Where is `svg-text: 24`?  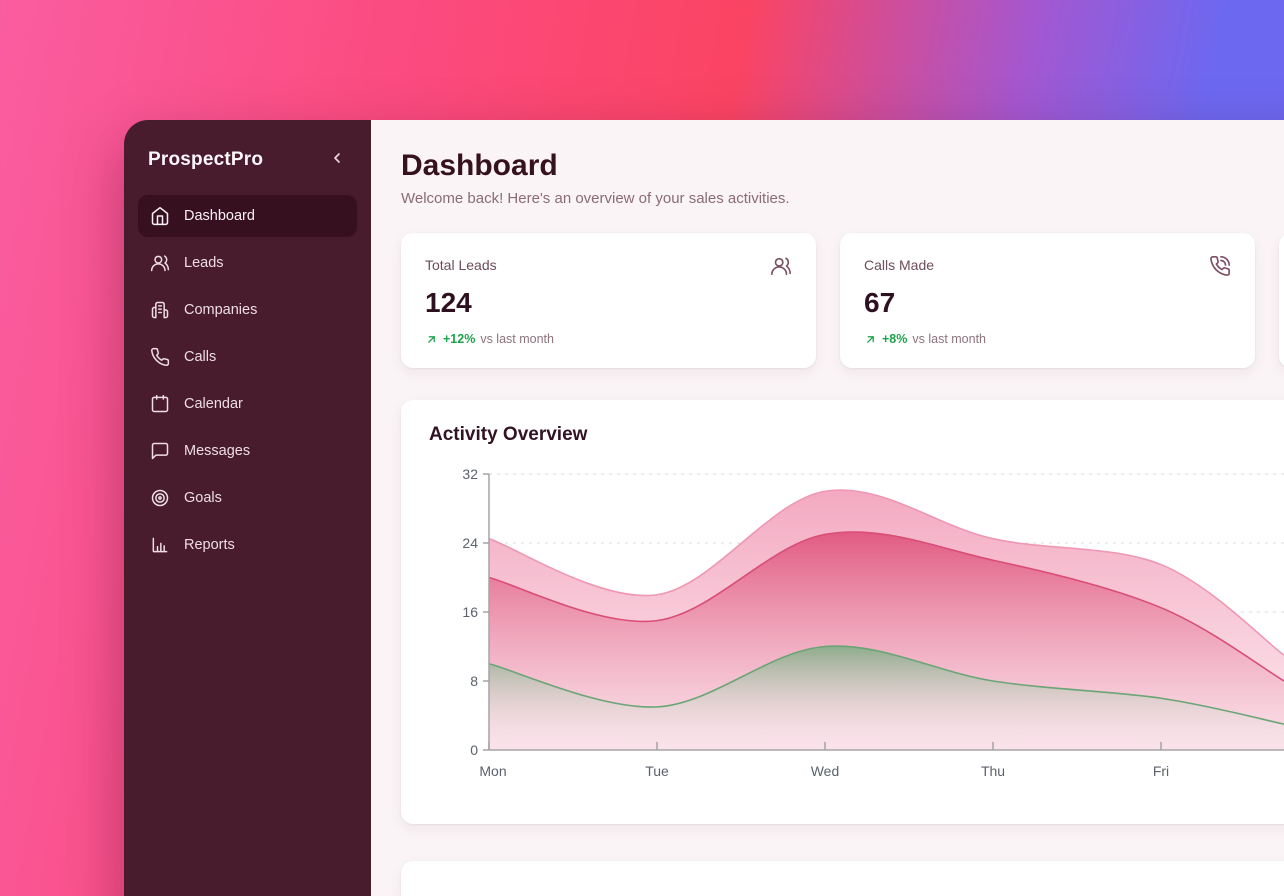 svg-text: 24 is located at coordinates (470, 543).